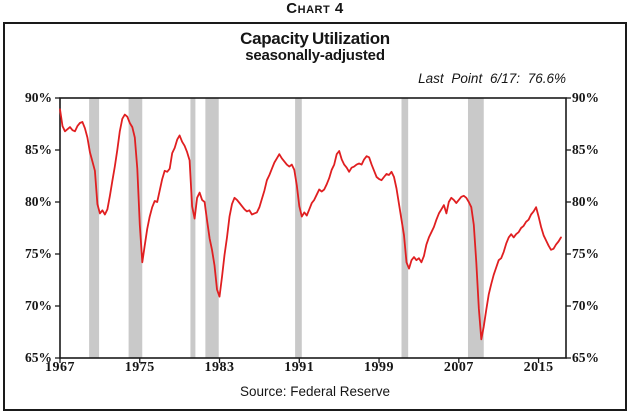 The width and height of the screenshot is (630, 413). What do you see at coordinates (585, 305) in the screenshot?
I see `y-tick-label-right: 70%` at bounding box center [585, 305].